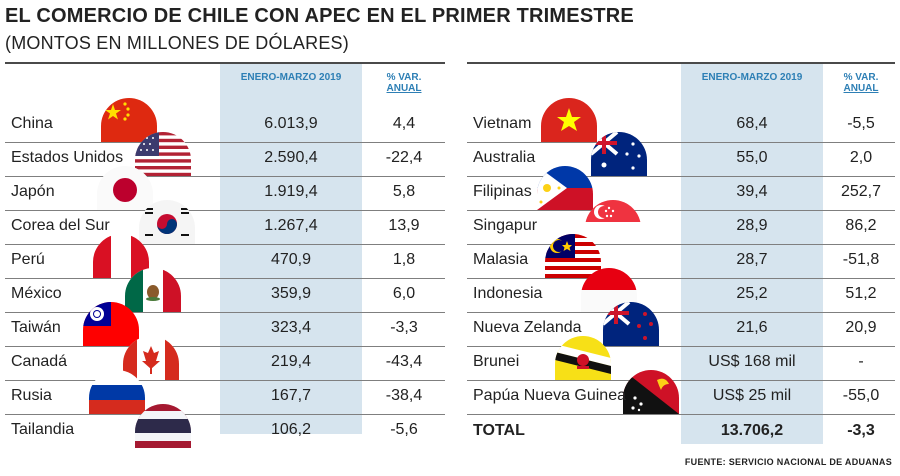  Describe the element at coordinates (681, 222) in the screenshot. I see `table-row: Singapur 28,9 86,2` at that location.